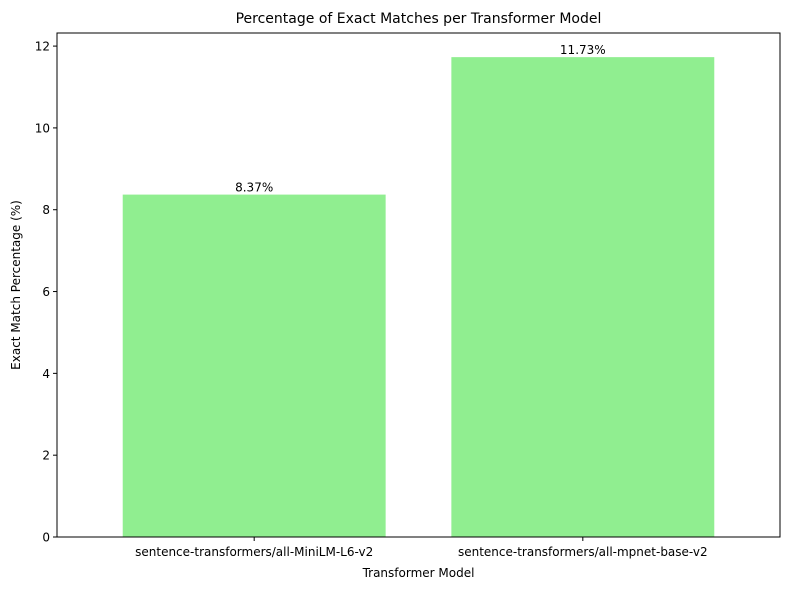  Describe the element at coordinates (46, 456) in the screenshot. I see `y-tick-label: 2` at that location.